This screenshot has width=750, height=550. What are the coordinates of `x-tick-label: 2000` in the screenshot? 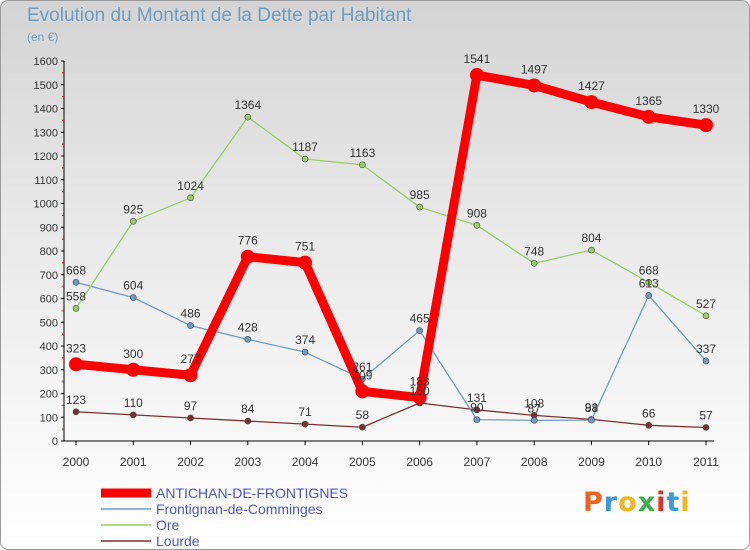 It's located at (76, 462).